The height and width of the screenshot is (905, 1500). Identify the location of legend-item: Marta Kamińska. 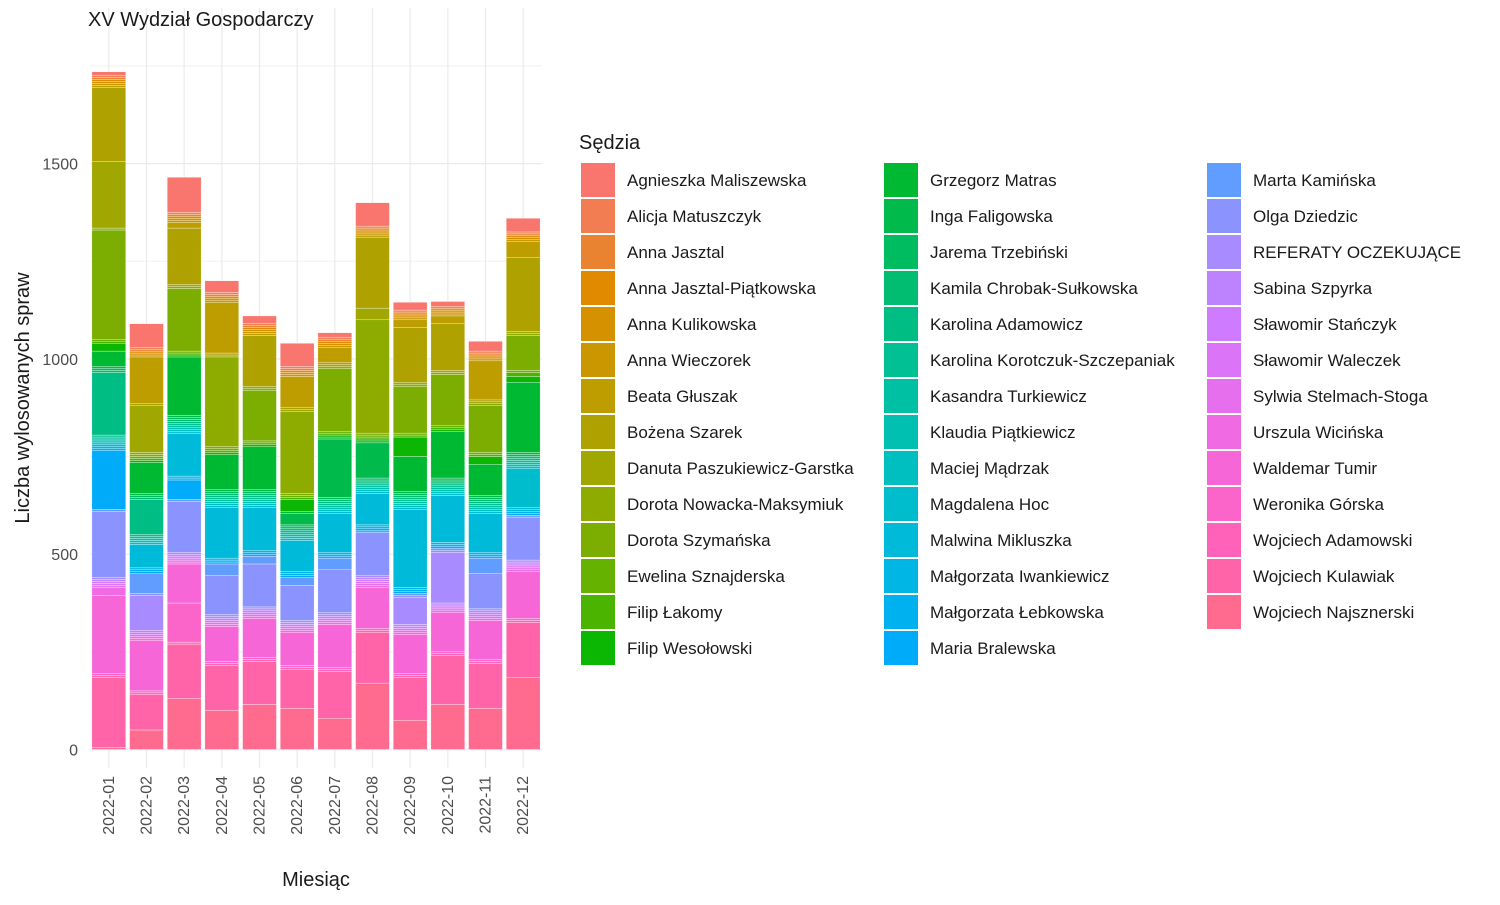
(1291, 180).